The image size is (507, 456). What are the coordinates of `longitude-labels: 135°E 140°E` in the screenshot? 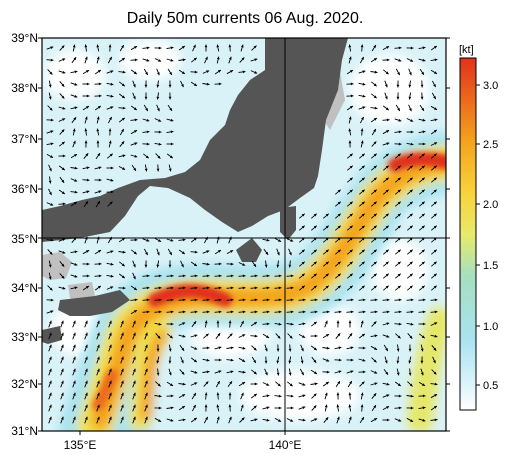 It's located at (183, 445).